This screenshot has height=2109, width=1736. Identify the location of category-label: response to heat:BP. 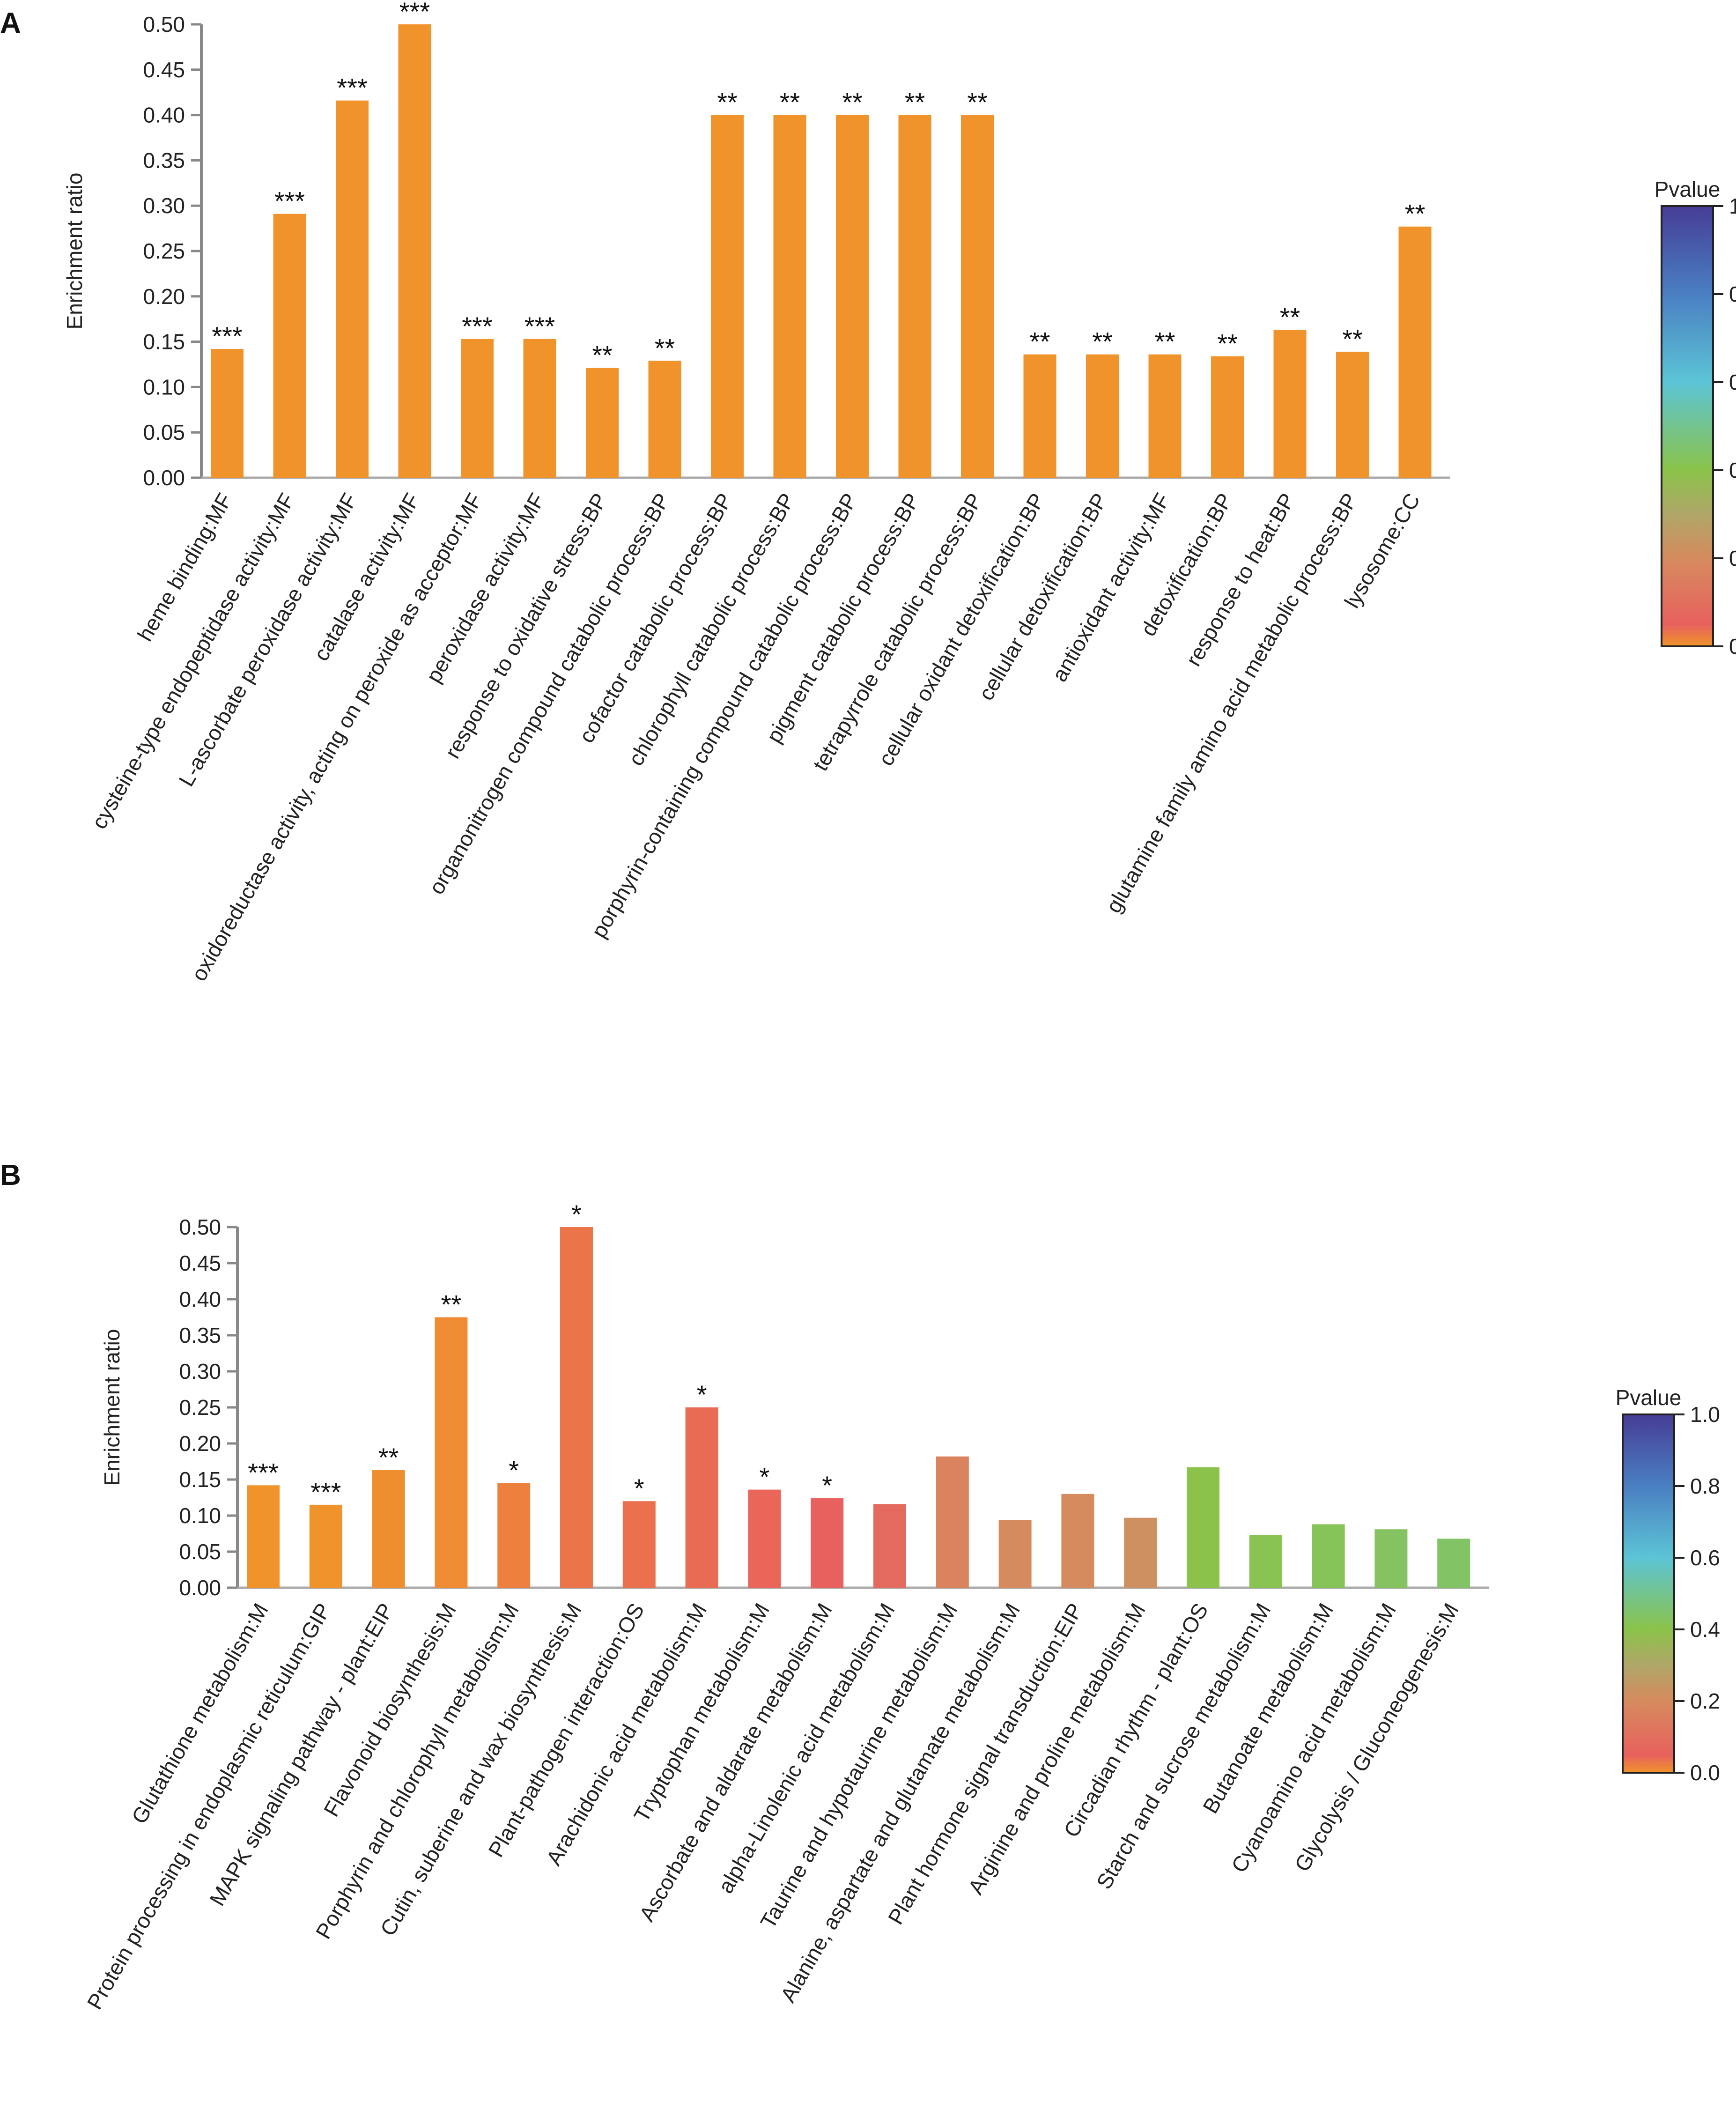
(1240, 579).